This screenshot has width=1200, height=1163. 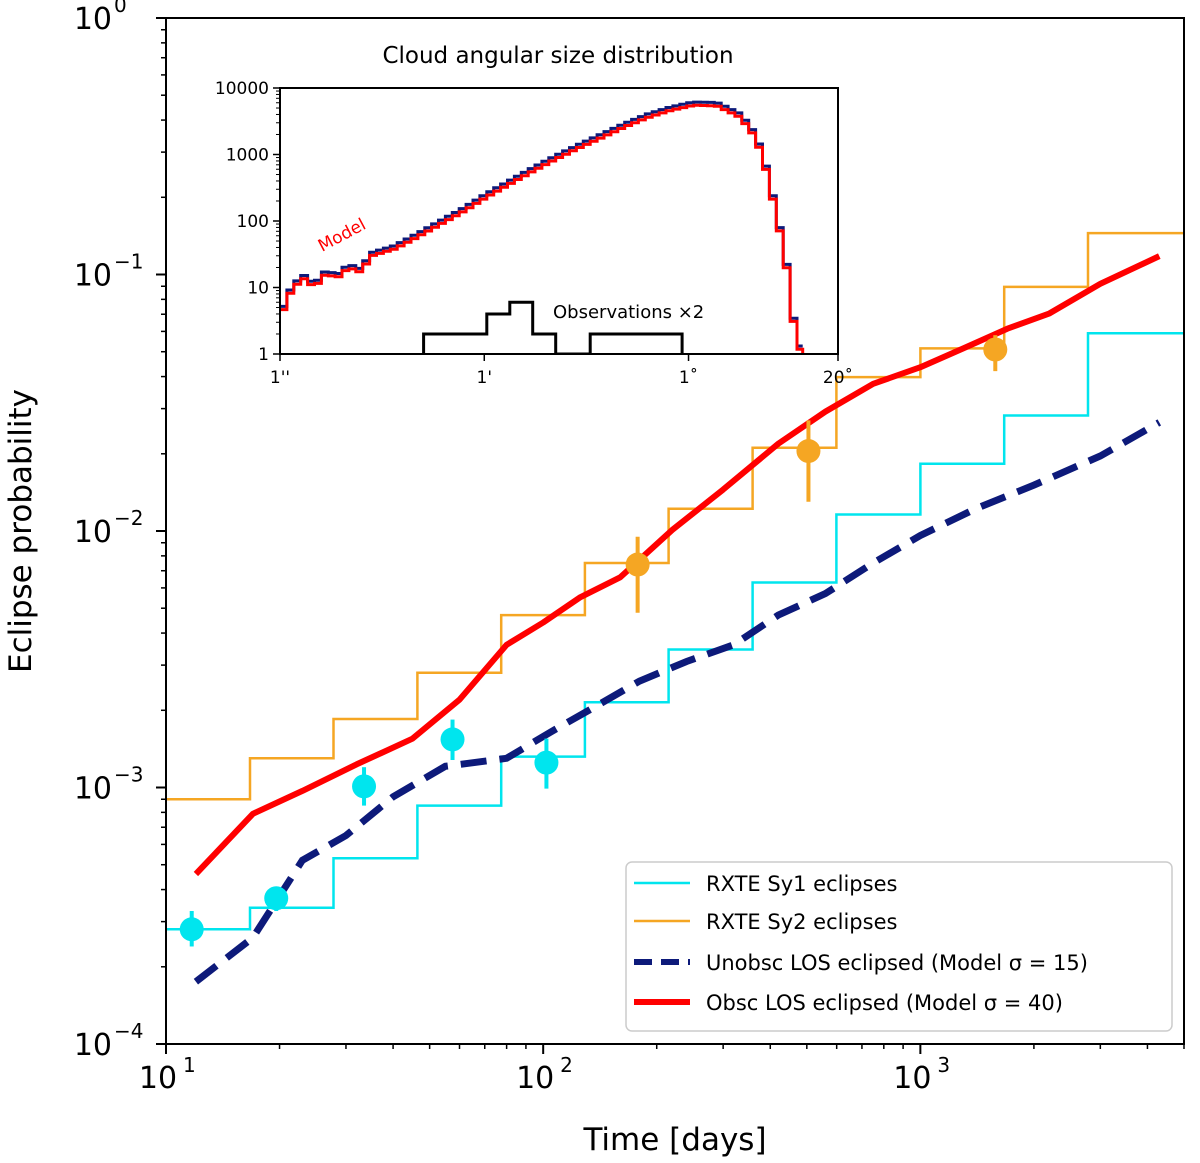 I want to click on inset-y-tick-label: 10, so click(x=258, y=289).